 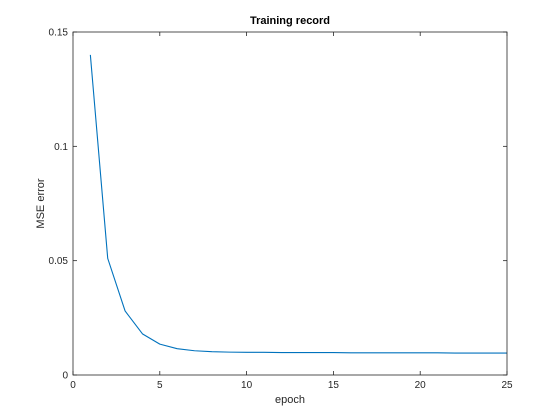 I want to click on x-tick-label: 0, so click(x=73, y=385).